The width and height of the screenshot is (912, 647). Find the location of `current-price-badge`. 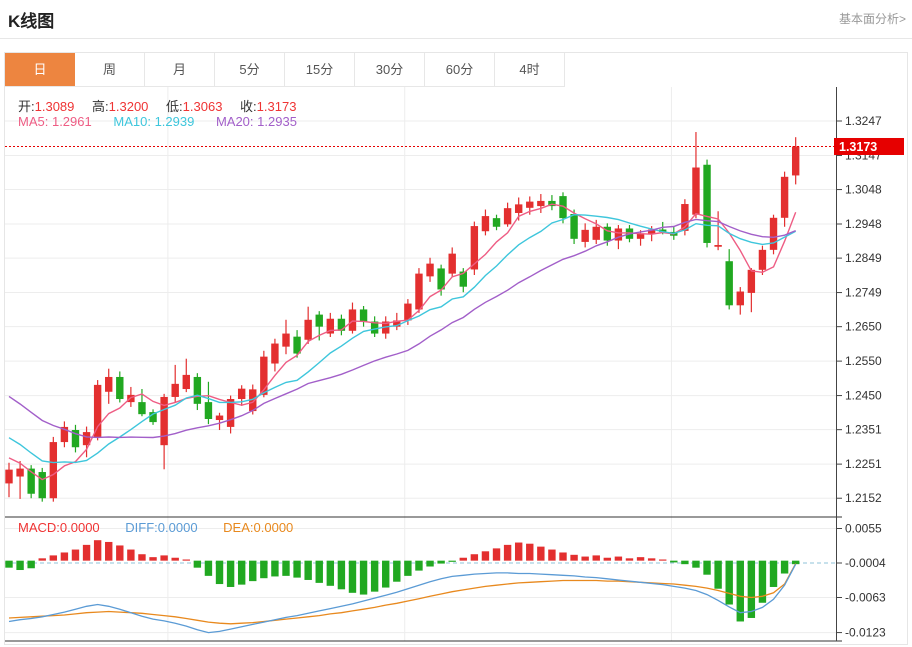

current-price-badge is located at coordinates (869, 146).